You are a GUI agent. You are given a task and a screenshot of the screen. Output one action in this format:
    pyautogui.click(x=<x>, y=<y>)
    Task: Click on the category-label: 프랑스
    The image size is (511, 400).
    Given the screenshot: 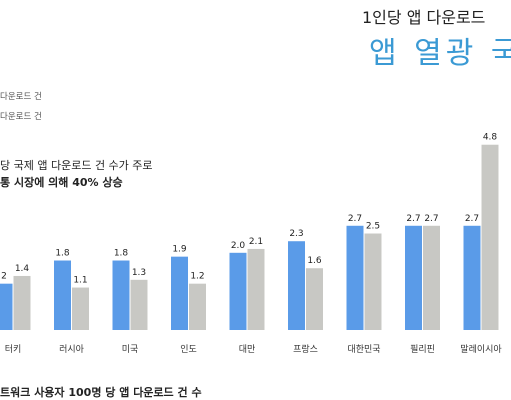 What is the action you would take?
    pyautogui.click(x=305, y=349)
    